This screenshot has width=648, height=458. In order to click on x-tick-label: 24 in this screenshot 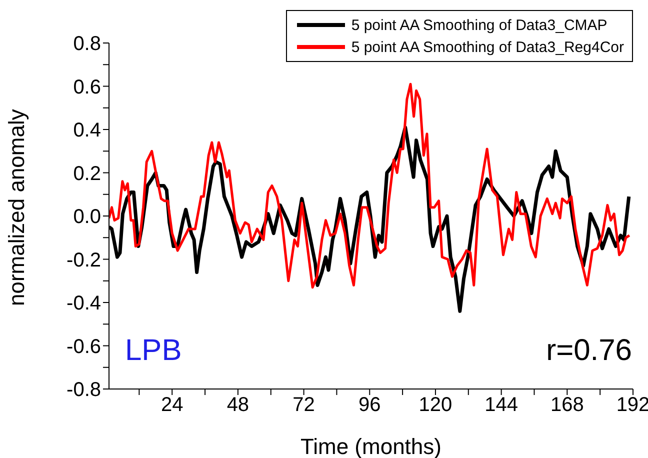, I will do `click(172, 405)`.